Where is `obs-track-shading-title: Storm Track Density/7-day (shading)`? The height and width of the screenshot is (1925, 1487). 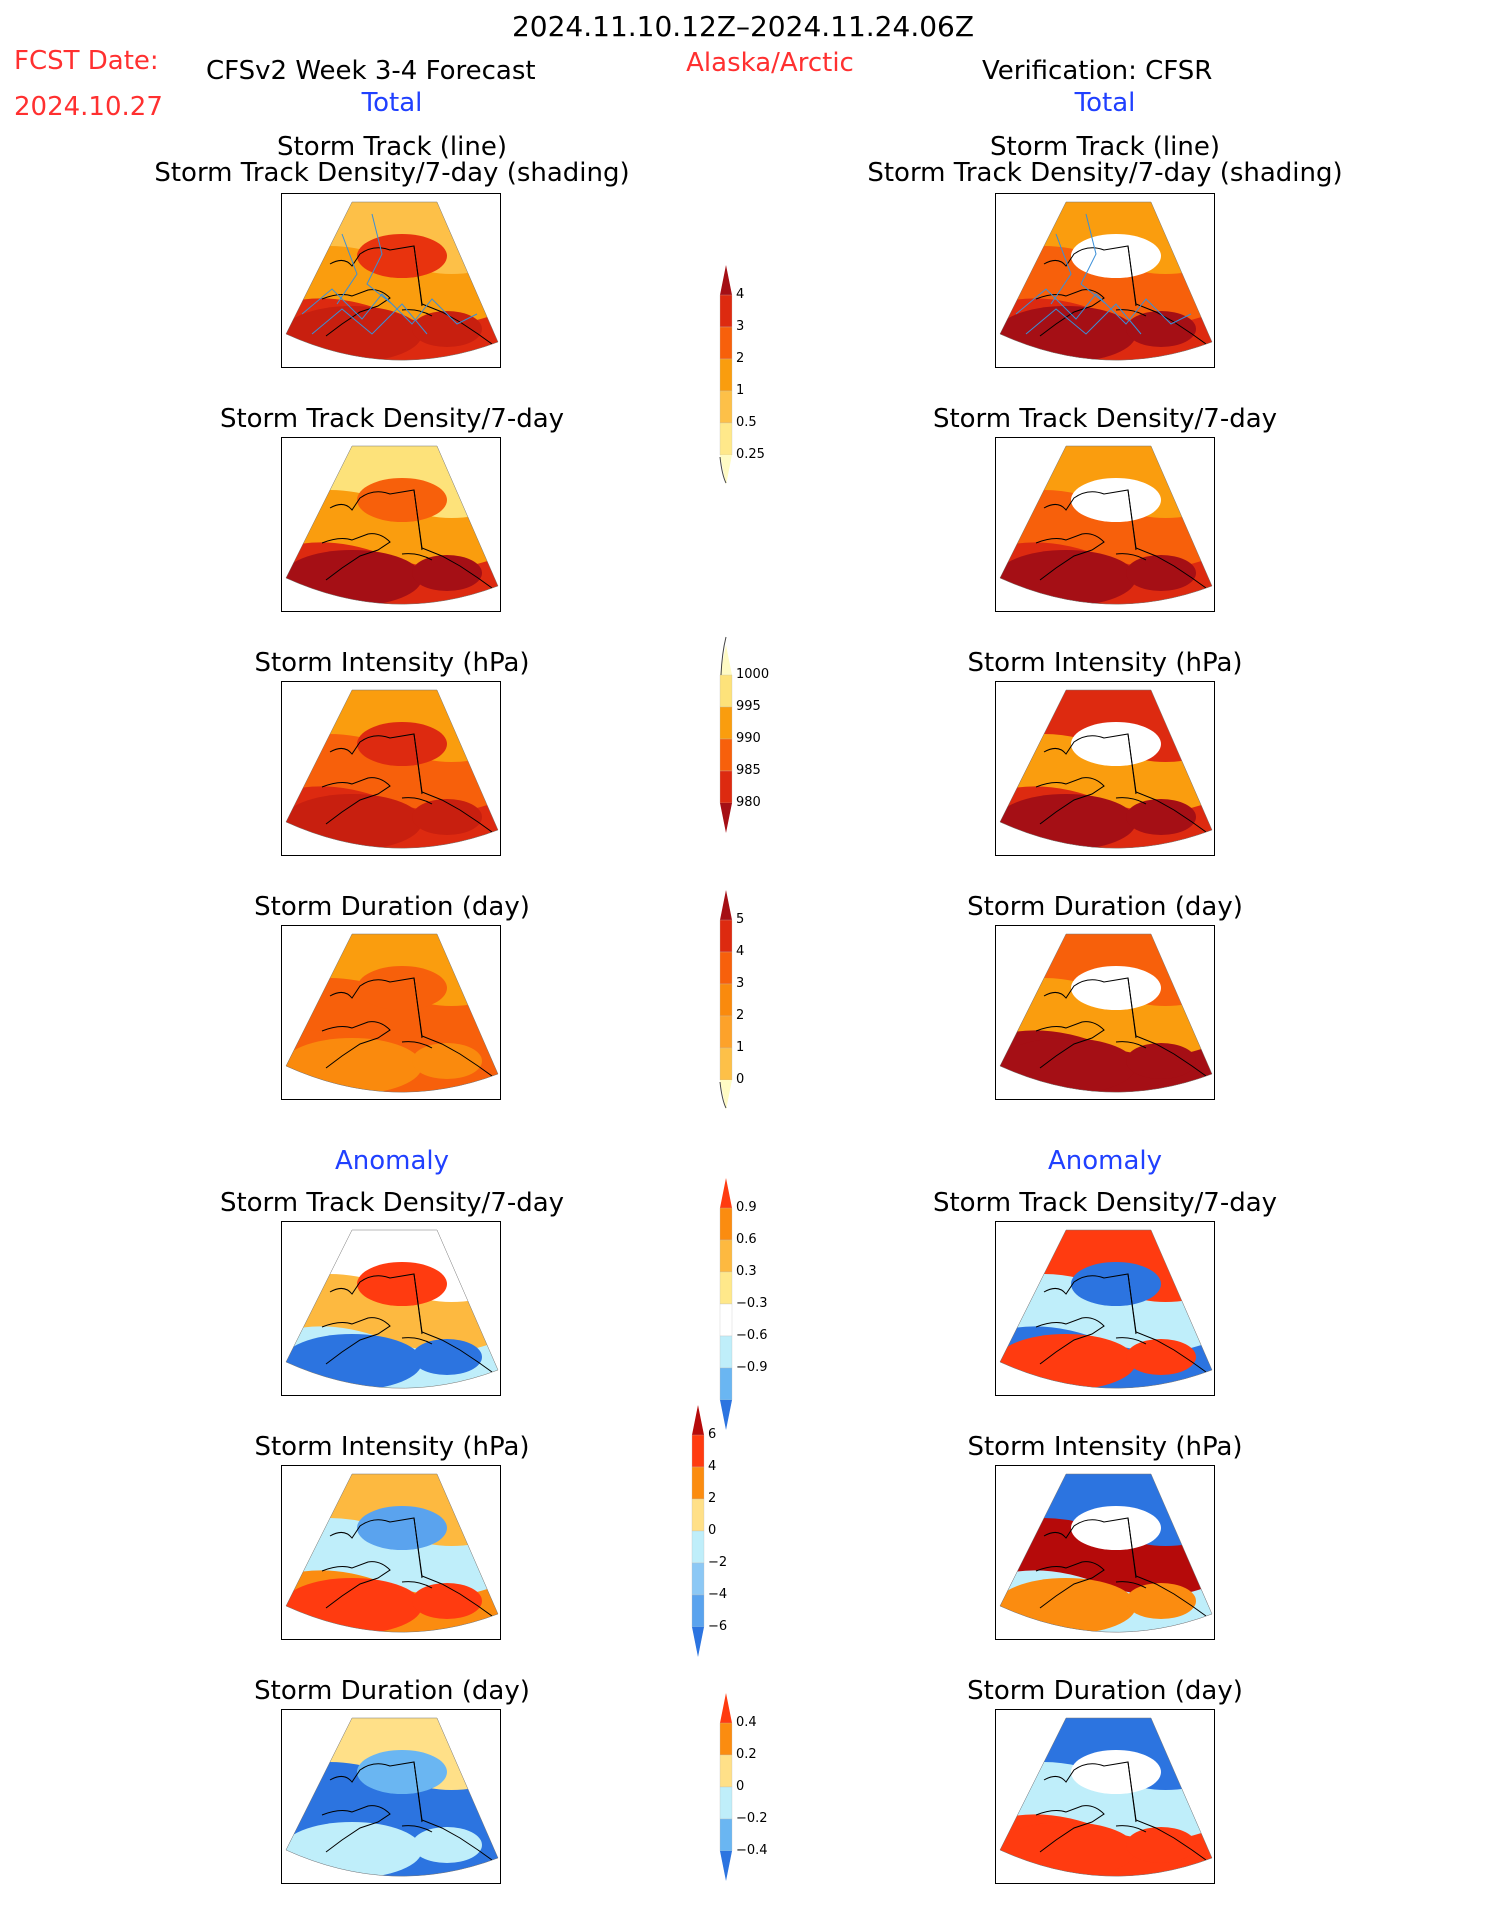 obs-track-shading-title: Storm Track Density/7-day (shading) is located at coordinates (1105, 173).